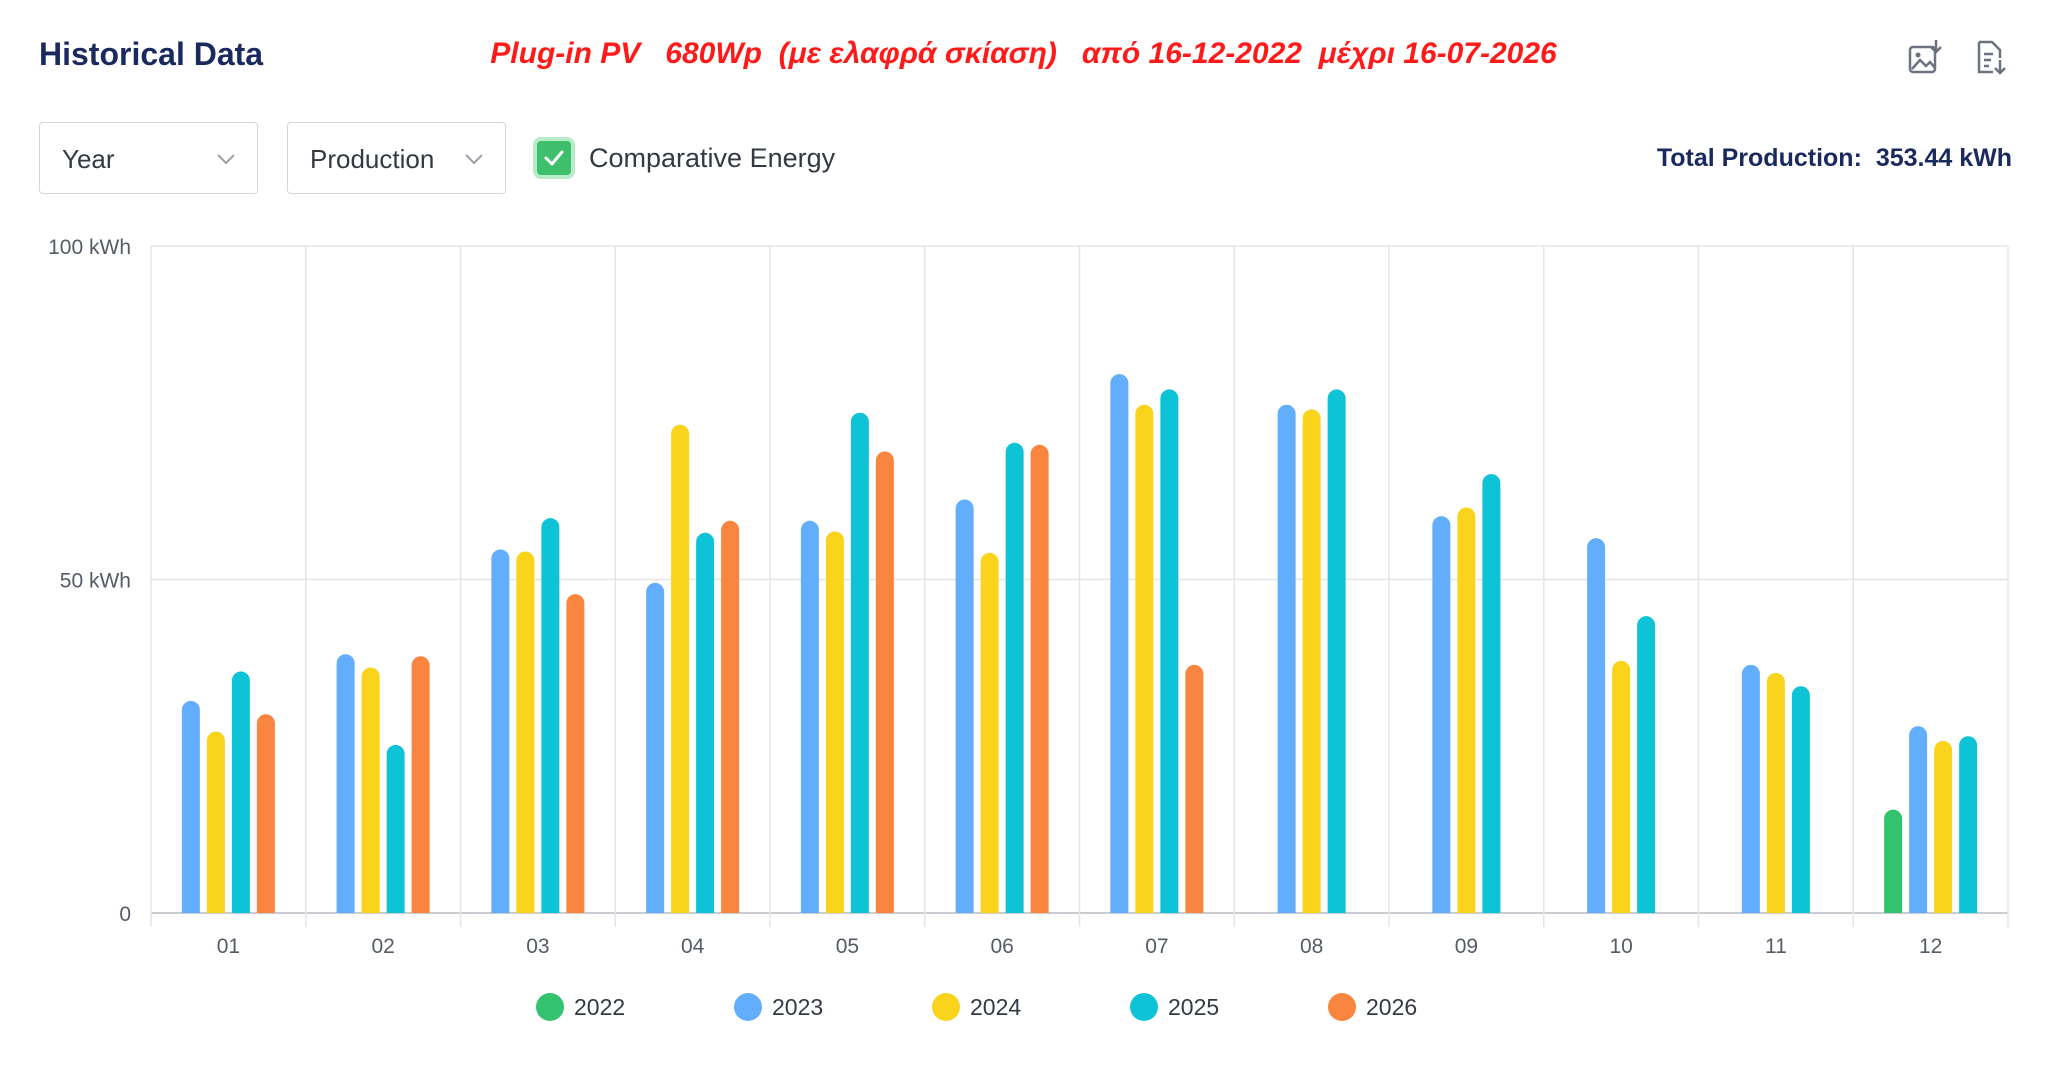 The height and width of the screenshot is (1071, 2047). Describe the element at coordinates (797, 1007) in the screenshot. I see `legend-label-2023: 2023` at that location.